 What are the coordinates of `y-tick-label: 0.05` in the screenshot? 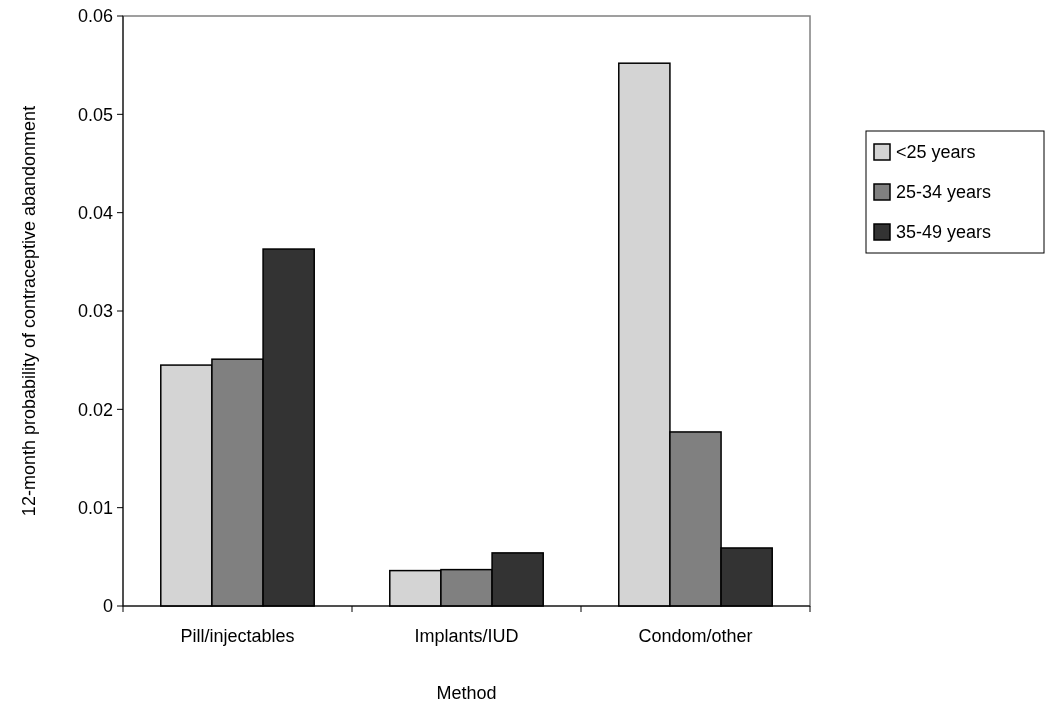 It's located at (95, 114).